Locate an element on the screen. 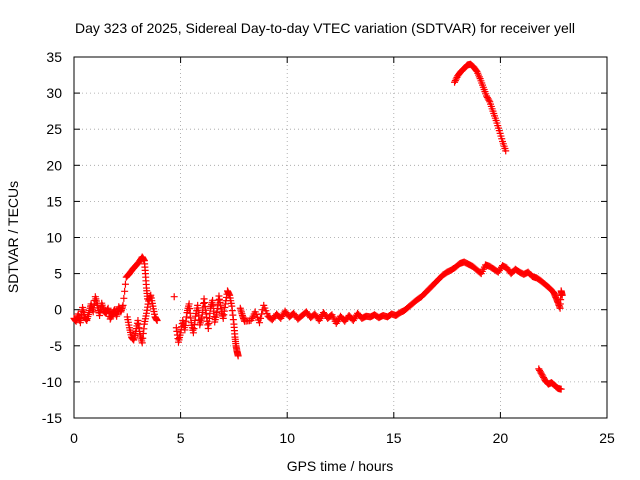 The height and width of the screenshot is (480, 640). x-tick-label: 0 is located at coordinates (74, 438).